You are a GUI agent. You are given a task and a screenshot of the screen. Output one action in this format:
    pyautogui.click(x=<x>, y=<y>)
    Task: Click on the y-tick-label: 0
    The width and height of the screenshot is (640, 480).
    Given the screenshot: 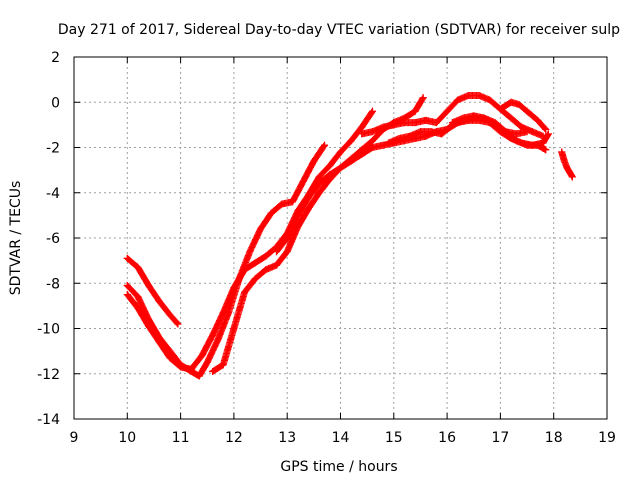 What is the action you would take?
    pyautogui.click(x=55, y=103)
    